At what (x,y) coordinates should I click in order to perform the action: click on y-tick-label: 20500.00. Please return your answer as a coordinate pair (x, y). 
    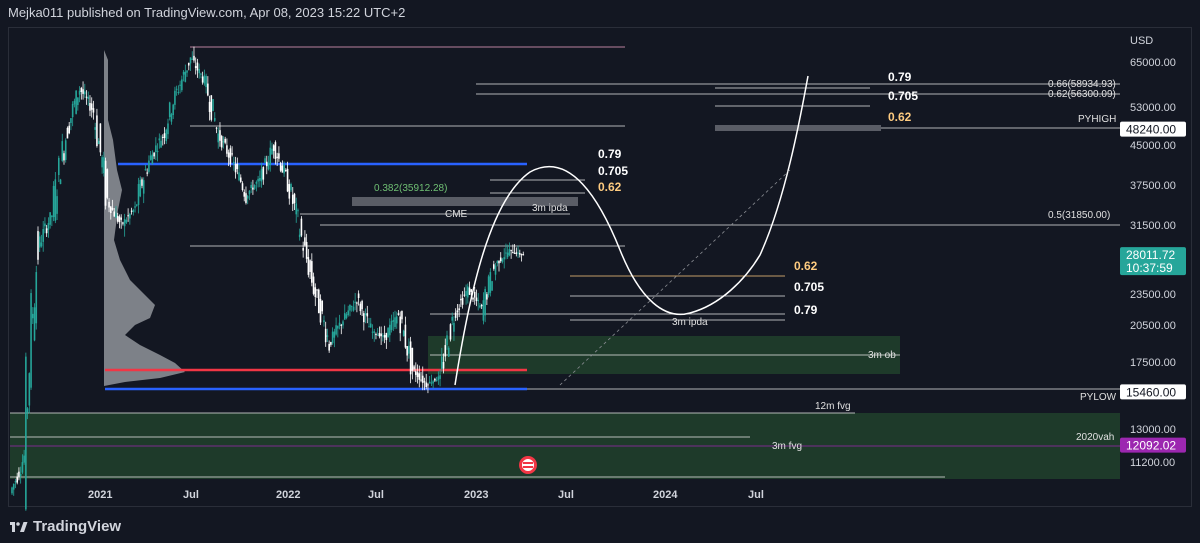
    Looking at the image, I should click on (1153, 326).